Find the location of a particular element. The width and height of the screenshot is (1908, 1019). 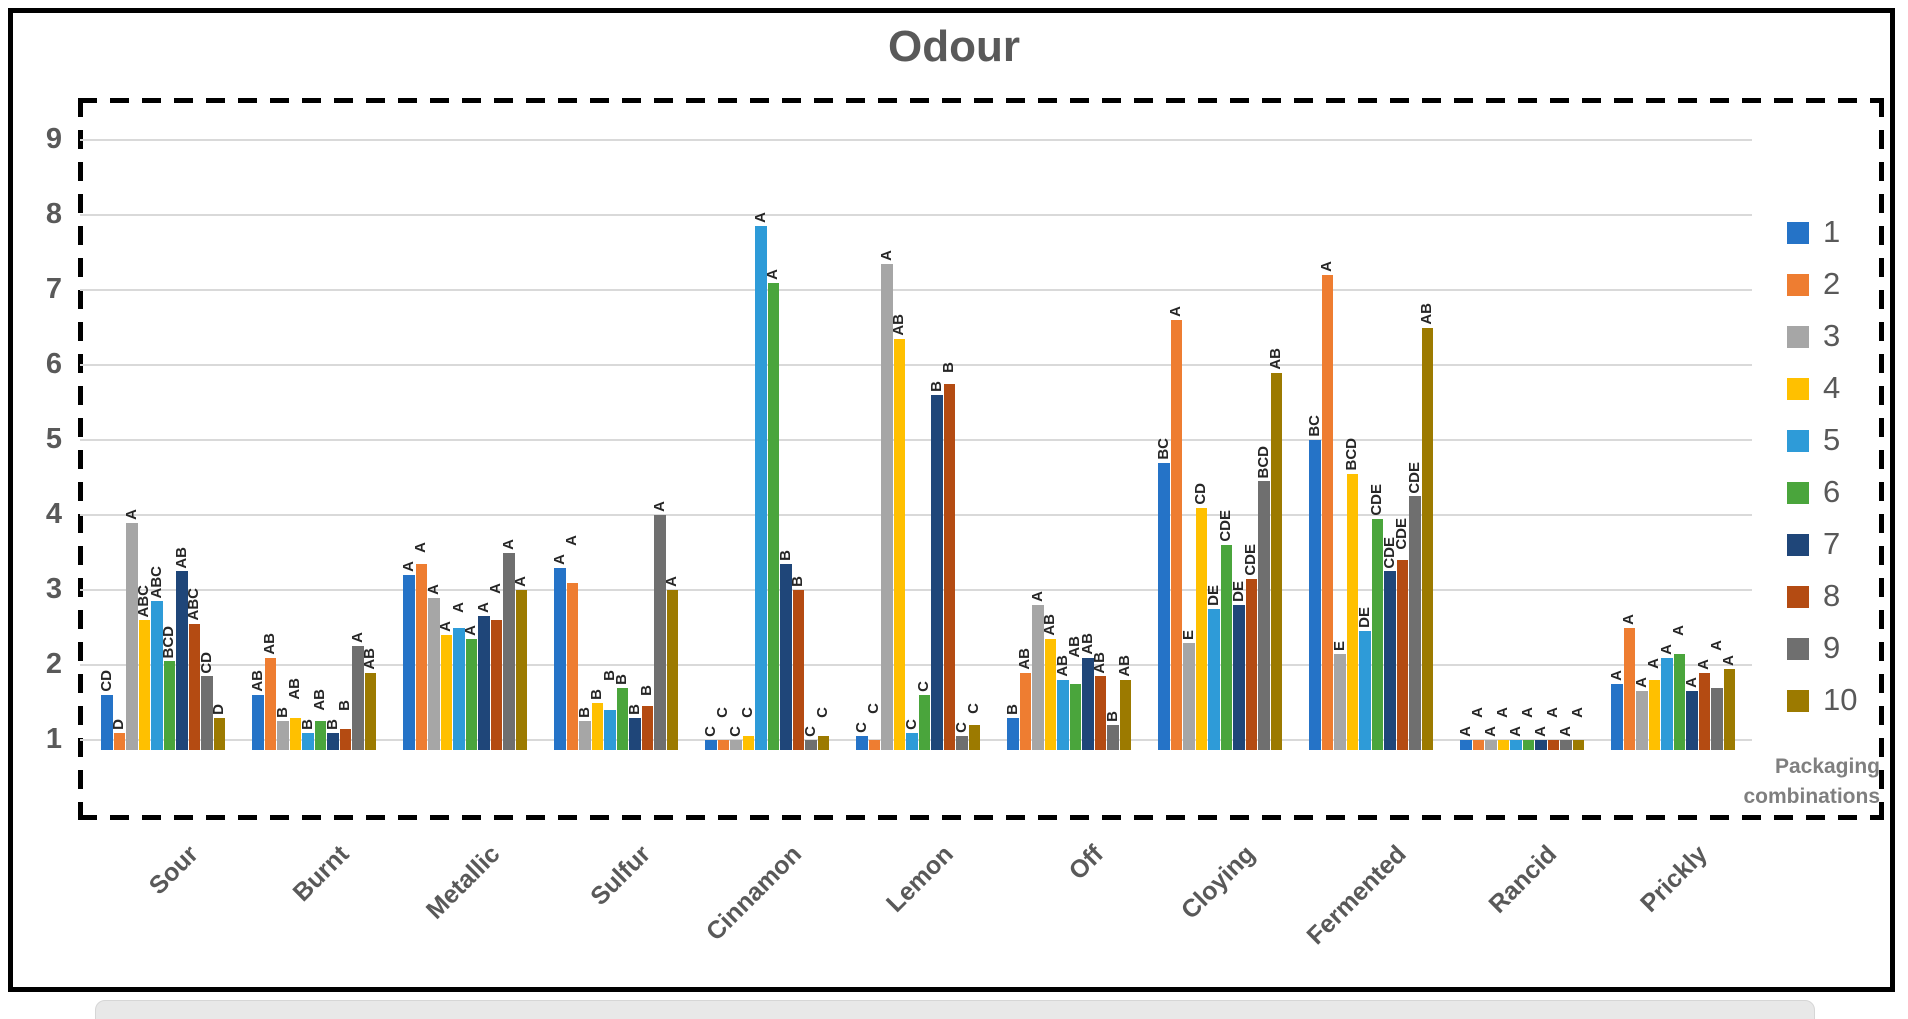

bar-significance-letter: D is located at coordinates (219, 709).